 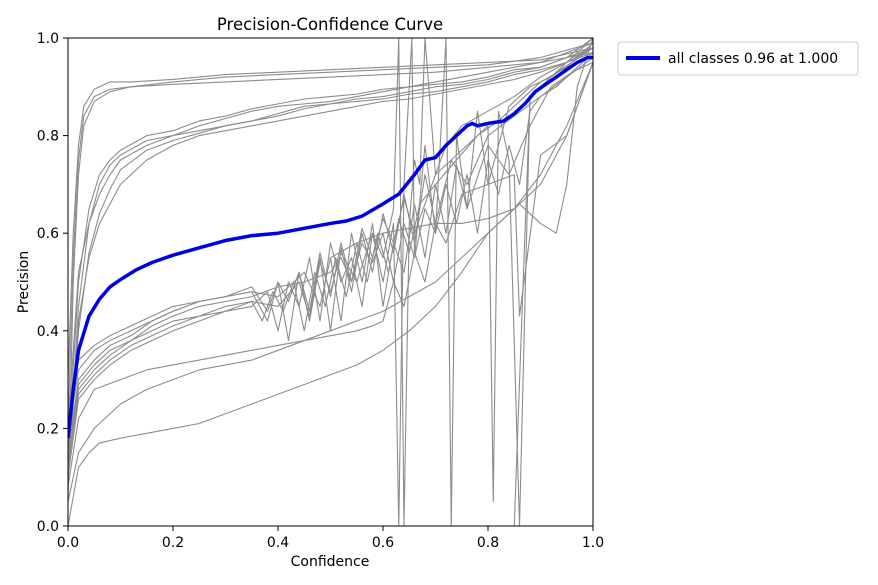 I want to click on x-tick-label: 0.0, so click(x=68, y=543).